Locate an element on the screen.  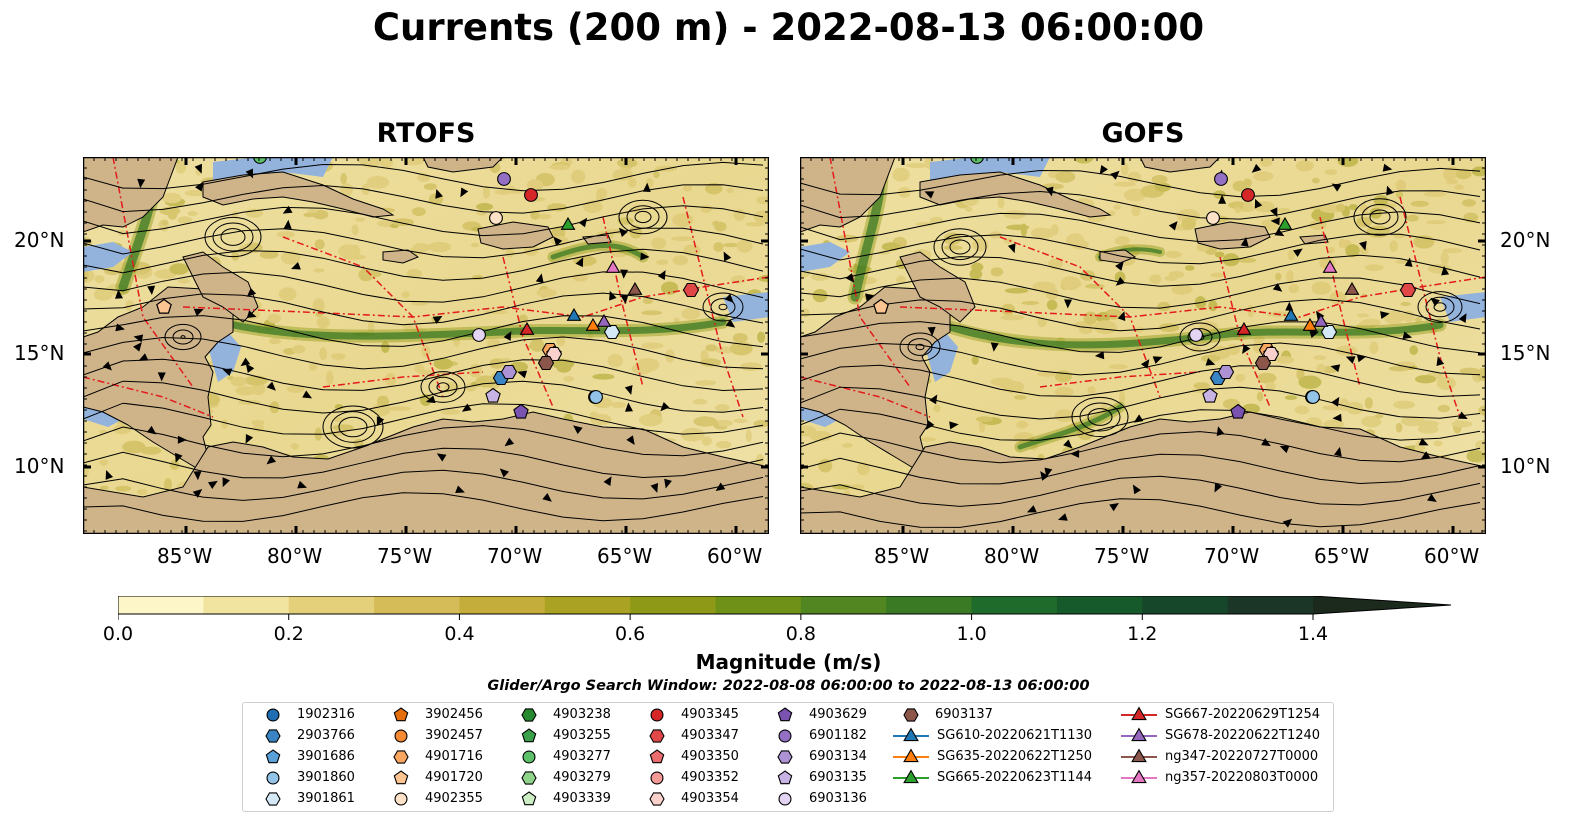
colorbar-tick-label: 1.4 is located at coordinates (1313, 634).